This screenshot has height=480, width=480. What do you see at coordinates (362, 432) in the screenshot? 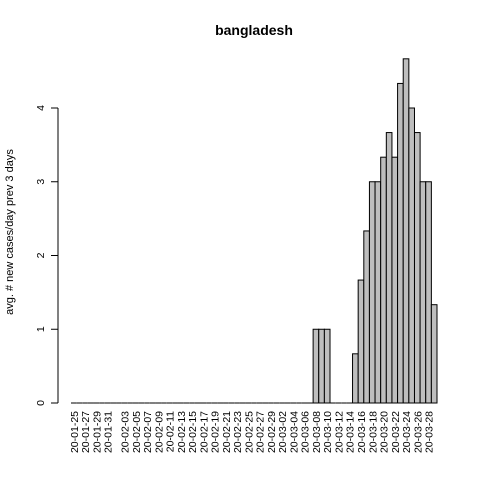
I see `x-tick-label: 20-03-16` at bounding box center [362, 432].